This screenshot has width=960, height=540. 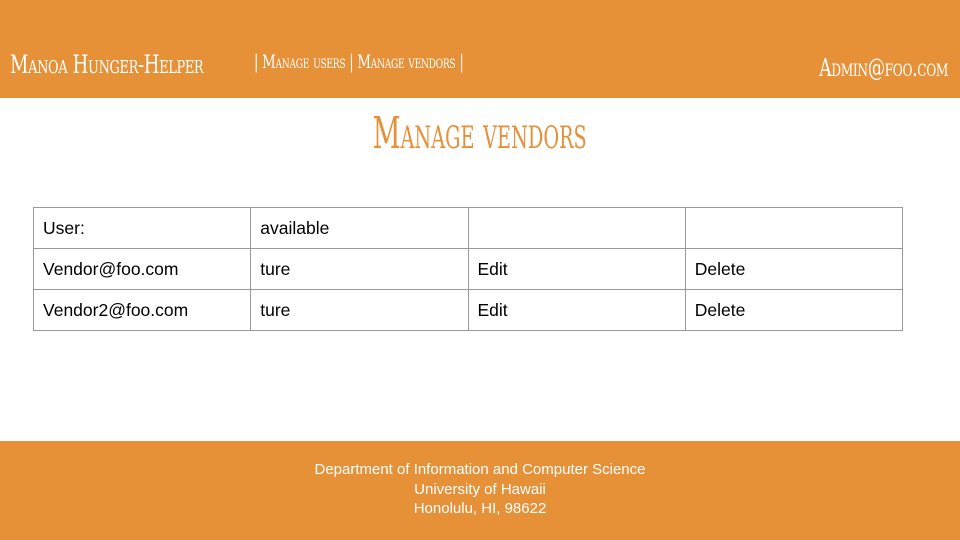 I want to click on table-row: Vendor@foo.com ture Edit Delete, so click(x=468, y=269).